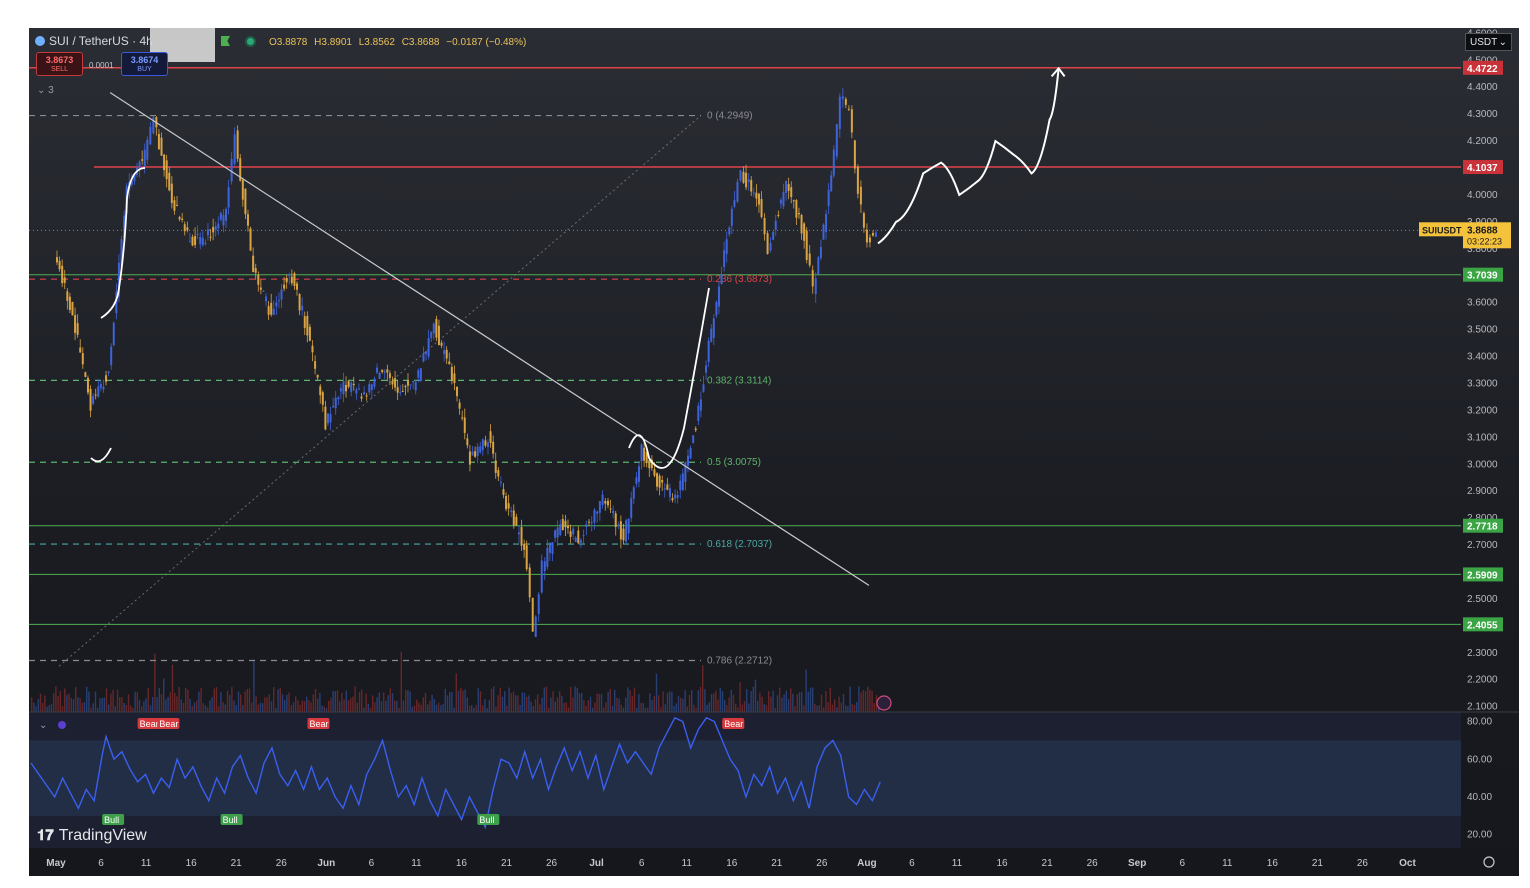  Describe the element at coordinates (225, 41) in the screenshot. I see `flag-icon` at that location.